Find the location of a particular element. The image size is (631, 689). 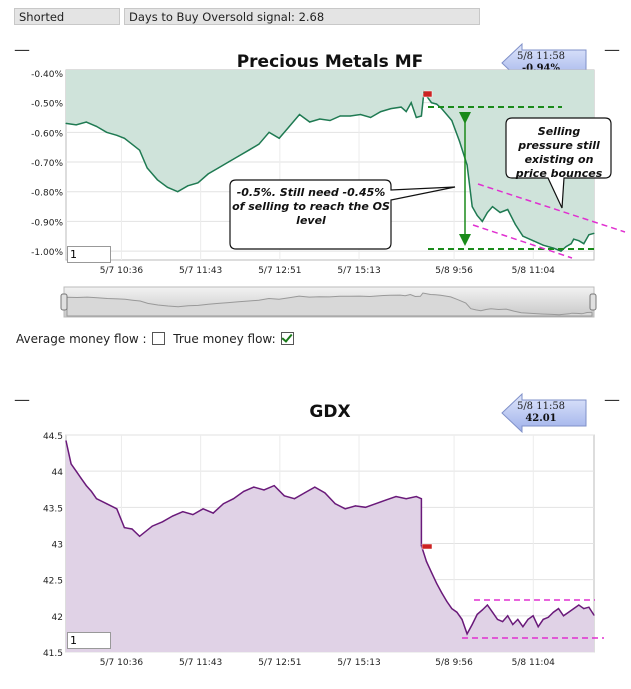

c2-y-tick-label: 42 is located at coordinates (57, 618).